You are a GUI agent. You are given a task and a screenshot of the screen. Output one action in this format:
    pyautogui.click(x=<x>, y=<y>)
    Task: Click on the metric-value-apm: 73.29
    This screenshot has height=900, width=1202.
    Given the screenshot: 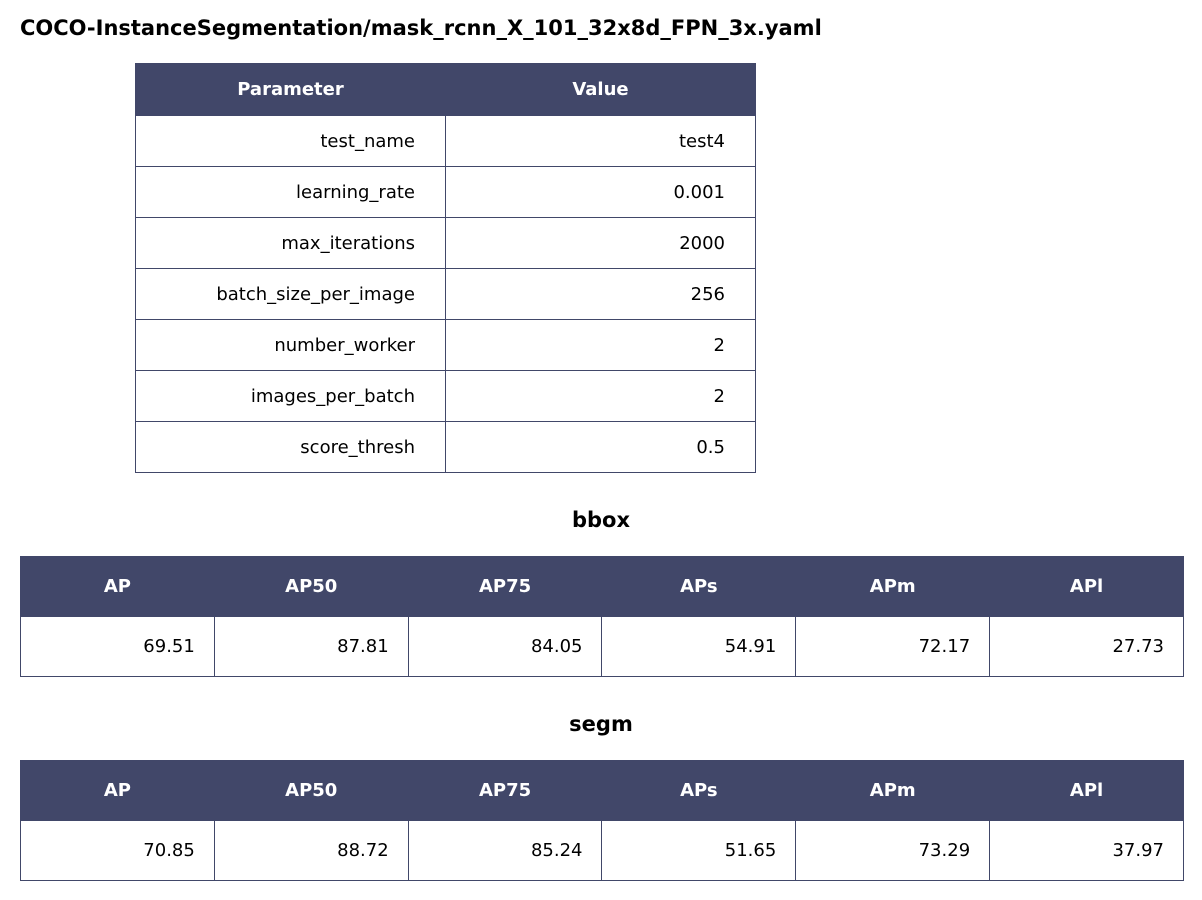 What is the action you would take?
    pyautogui.click(x=893, y=850)
    